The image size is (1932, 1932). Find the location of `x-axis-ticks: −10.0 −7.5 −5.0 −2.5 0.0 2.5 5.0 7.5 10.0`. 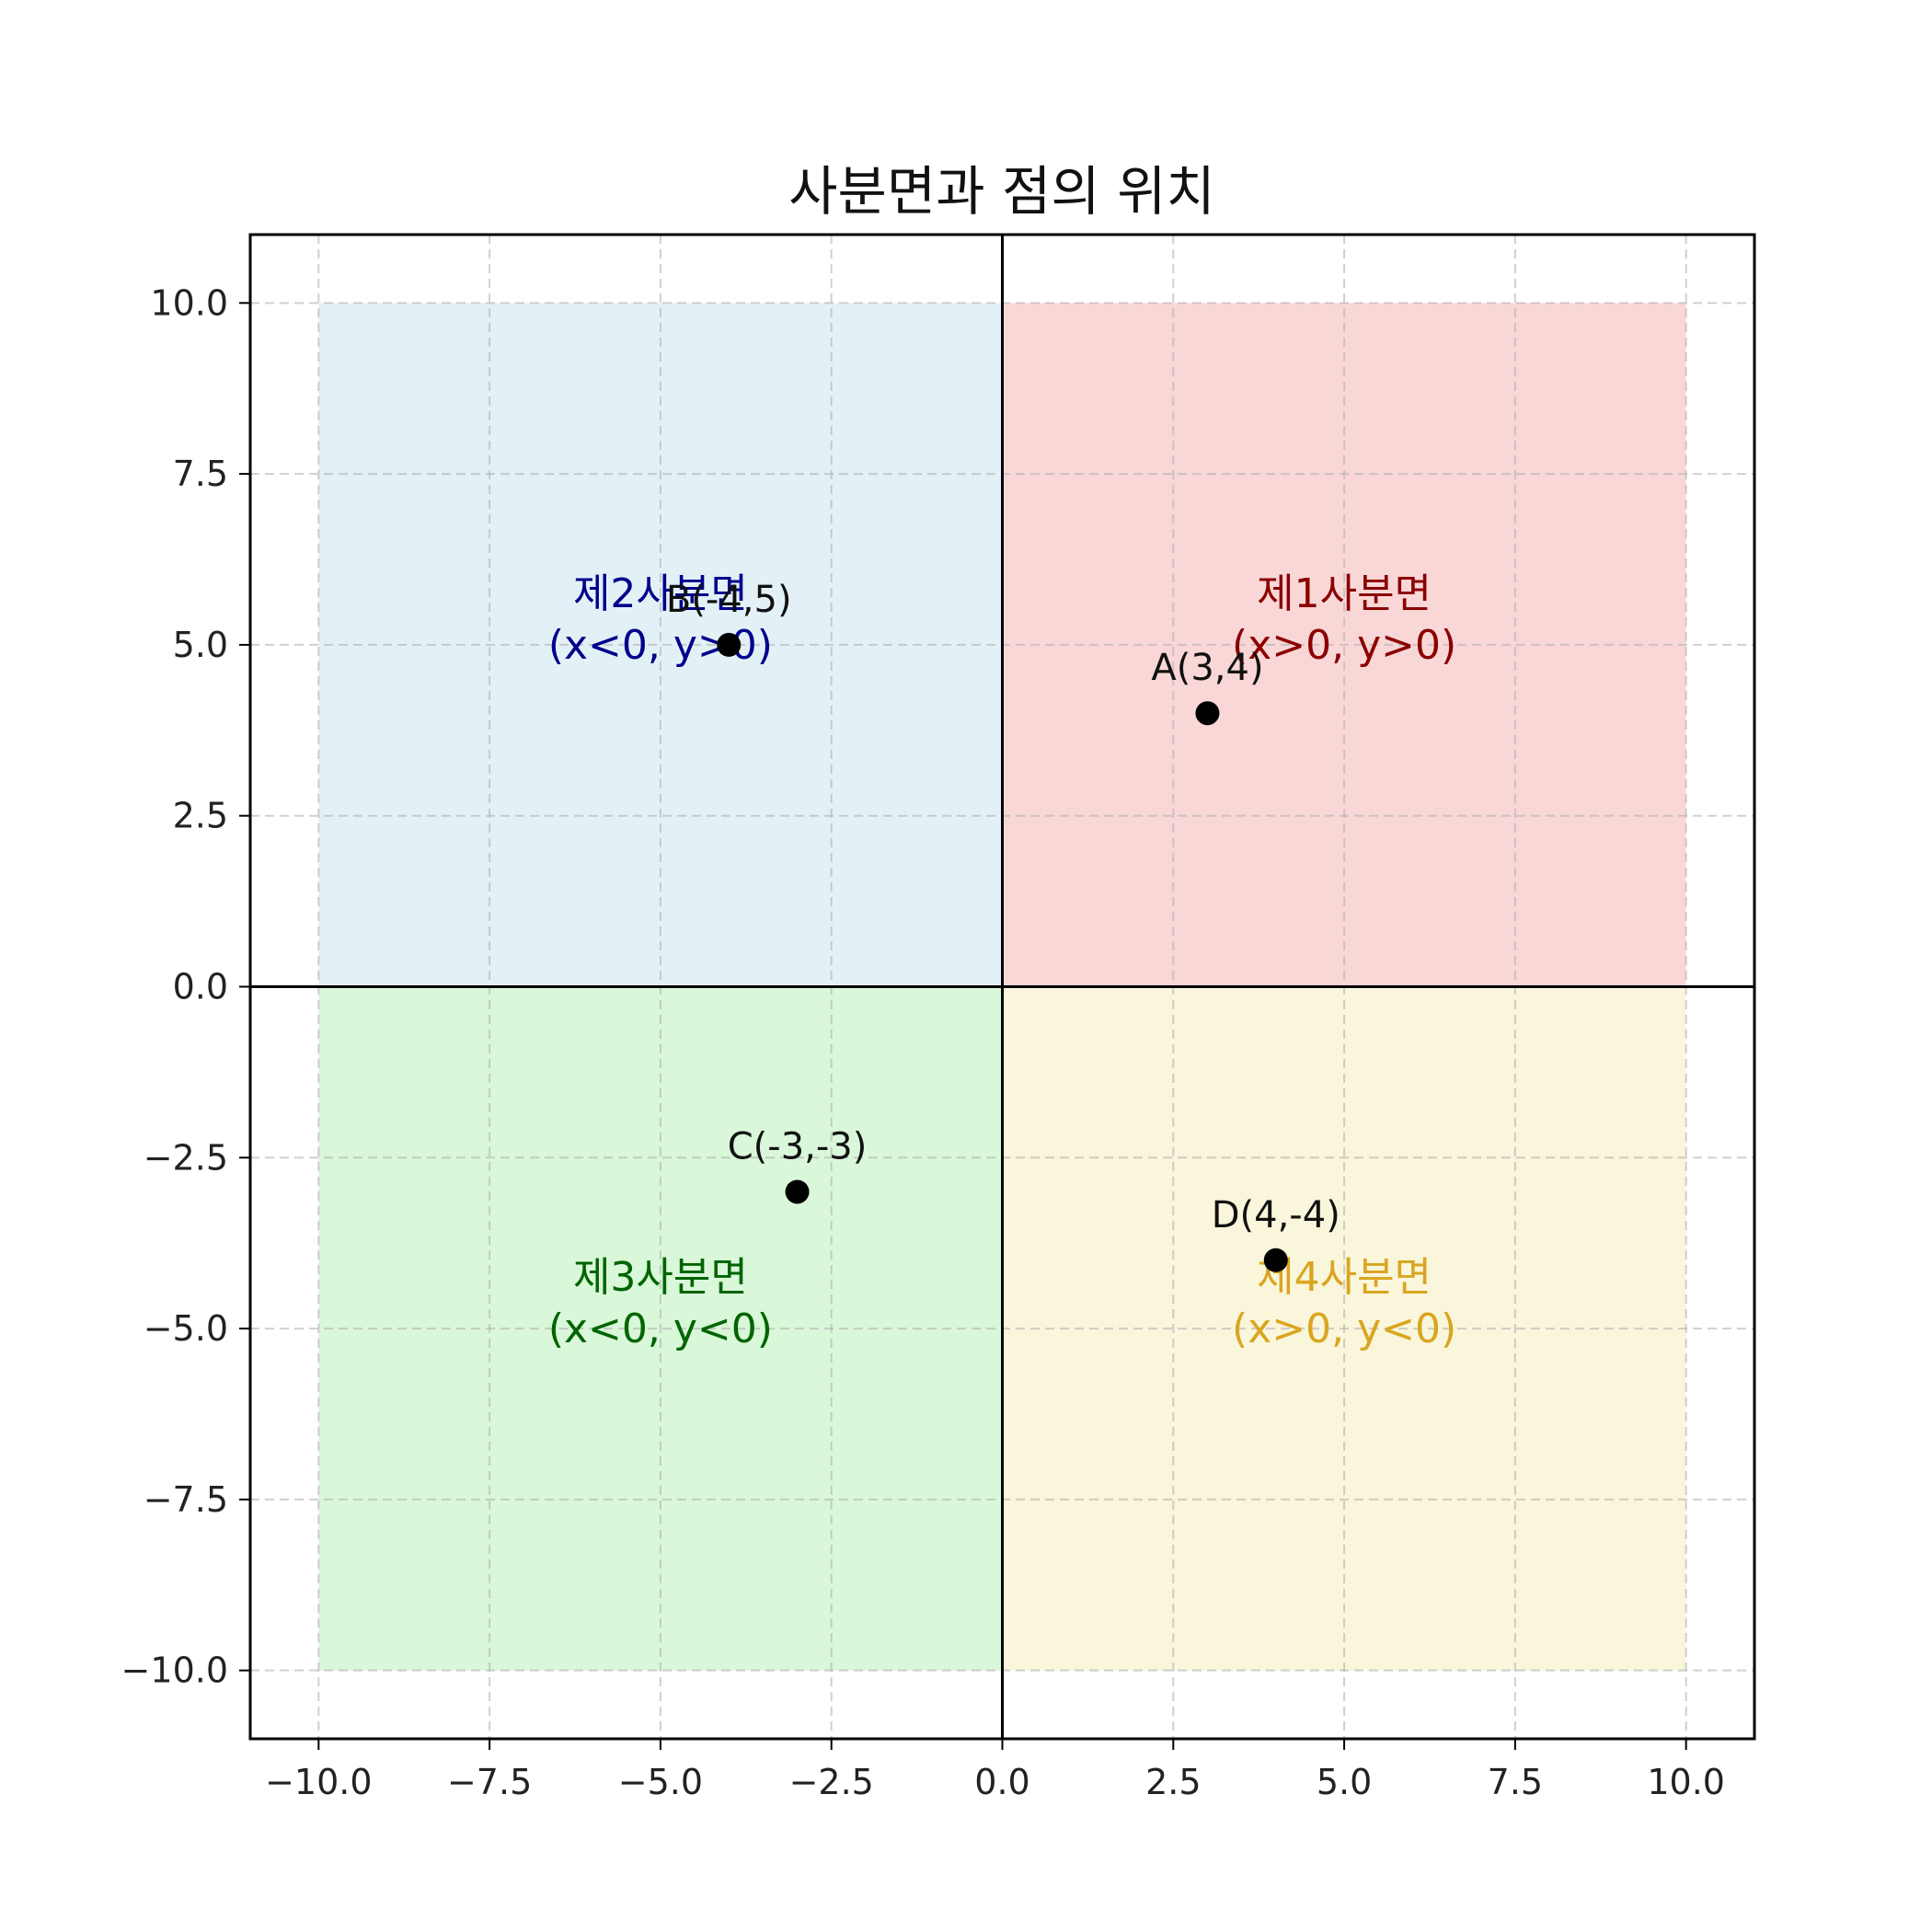

x-axis-ticks: −10.0 −7.5 −5.0 −2.5 0.0 2.5 5.0 7.5 10.0 is located at coordinates (995, 1770).